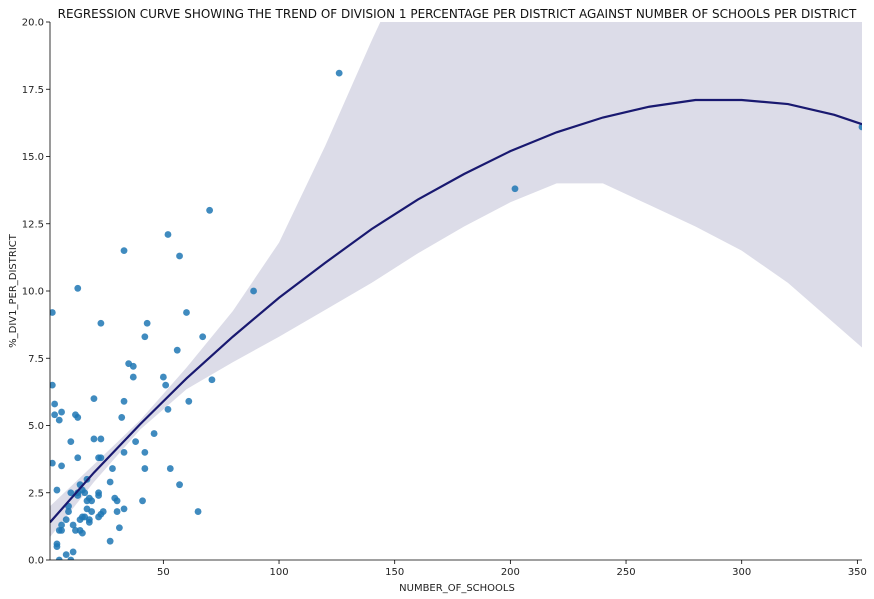 Image resolution: width=874 pixels, height=599 pixels. Describe the element at coordinates (36, 359) in the screenshot. I see `y-tick-label-3: 7.5` at that location.